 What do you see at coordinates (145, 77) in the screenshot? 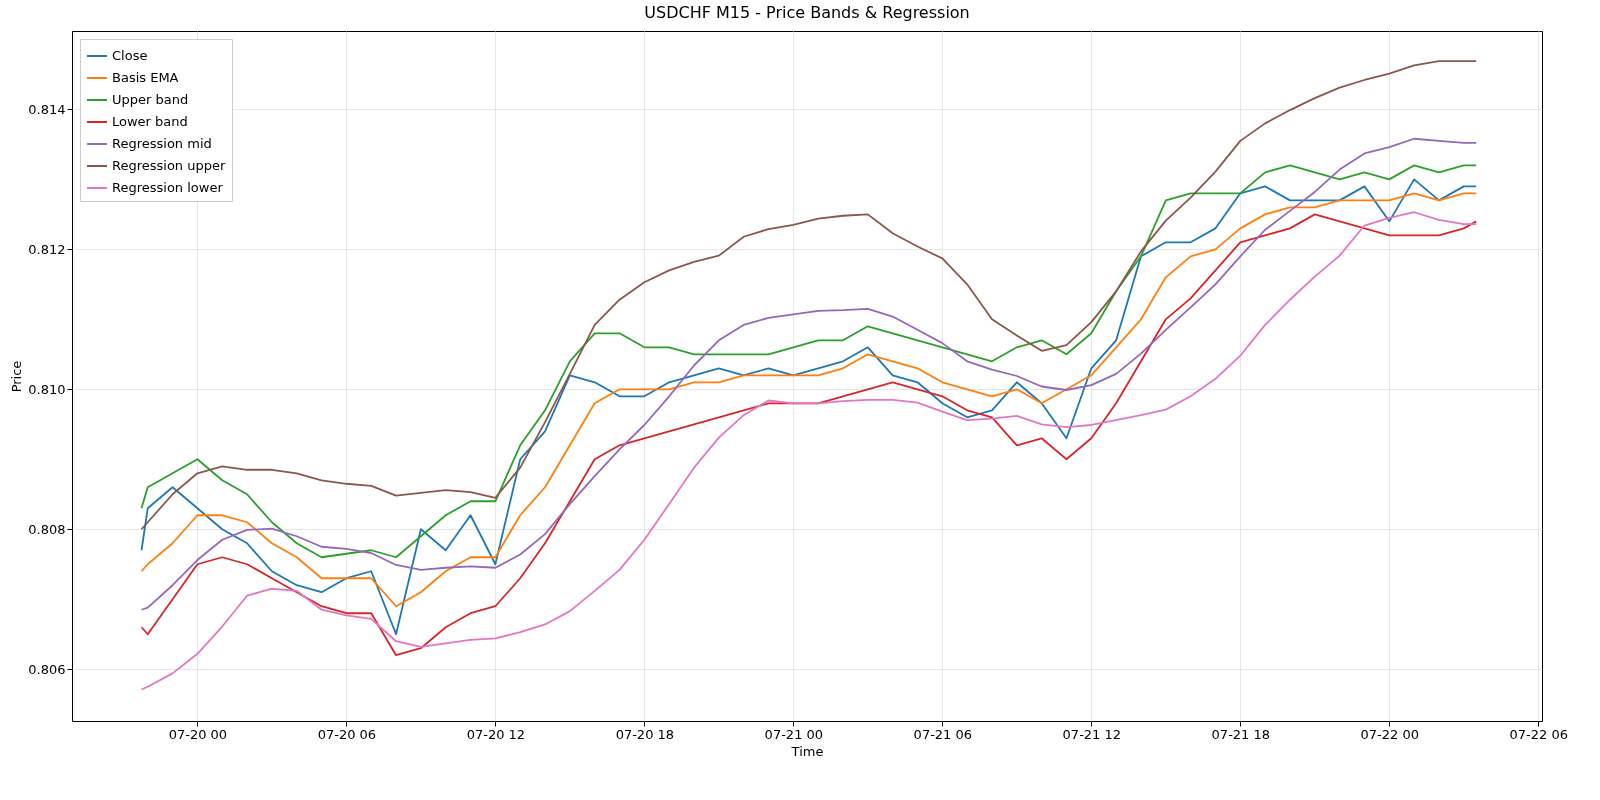
I see `legend-label: Basis EMA` at bounding box center [145, 77].